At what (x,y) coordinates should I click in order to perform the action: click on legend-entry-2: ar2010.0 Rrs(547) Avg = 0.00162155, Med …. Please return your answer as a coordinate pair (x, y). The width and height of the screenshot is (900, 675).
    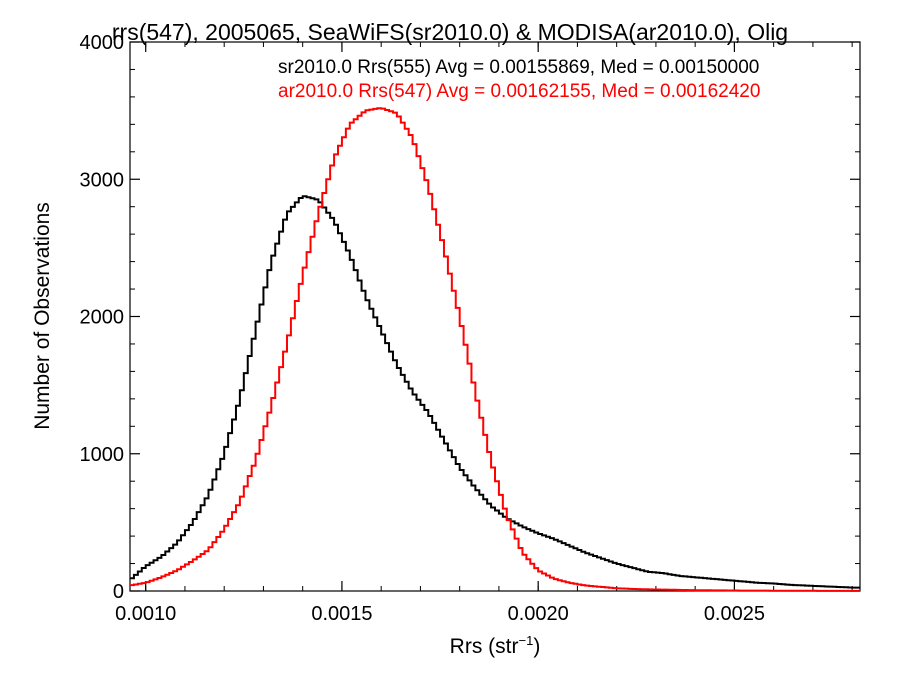
    Looking at the image, I should click on (519, 91).